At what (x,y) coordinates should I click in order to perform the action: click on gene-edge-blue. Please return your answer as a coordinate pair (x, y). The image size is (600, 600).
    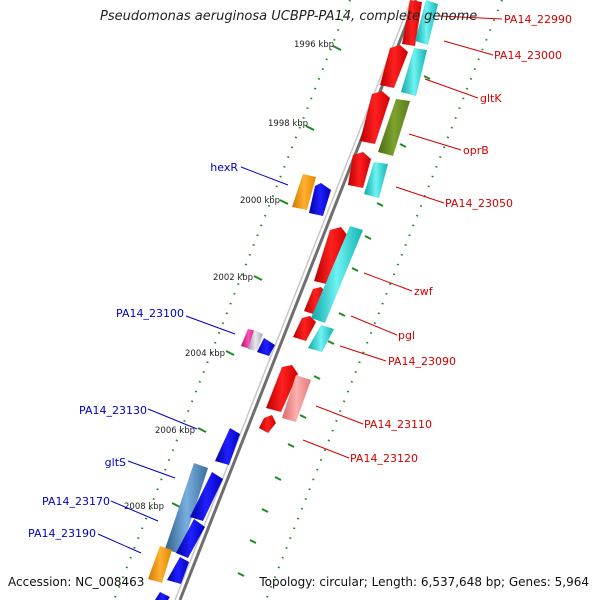
    Looking at the image, I should click on (162, 596).